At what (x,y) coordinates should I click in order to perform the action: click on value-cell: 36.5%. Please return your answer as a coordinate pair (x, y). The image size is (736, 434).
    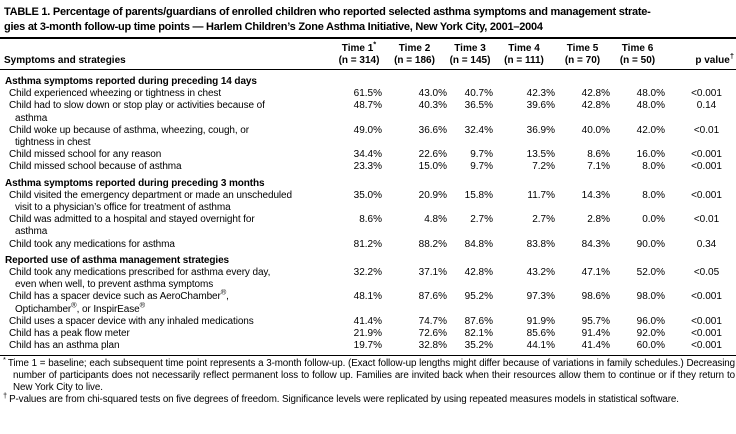
    Looking at the image, I should click on (478, 106).